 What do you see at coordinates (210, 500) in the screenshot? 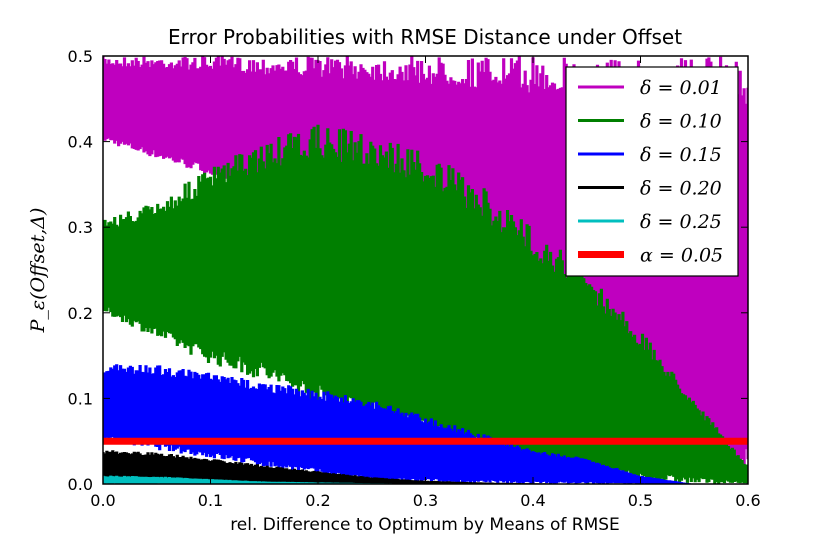
I see `x-tick-label: 0.1` at bounding box center [210, 500].